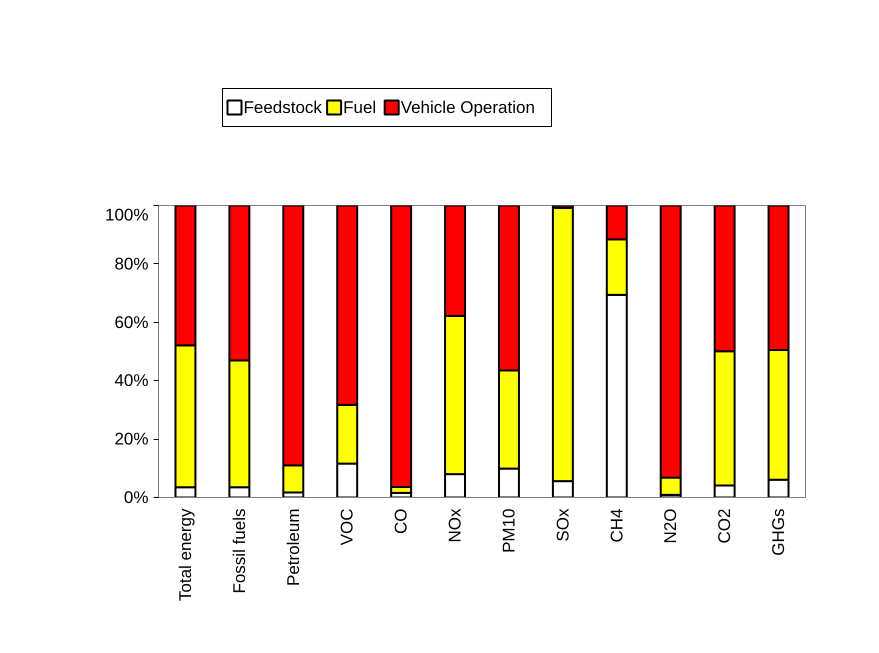  Describe the element at coordinates (127, 215) in the screenshot. I see `y-tick-label: 100%` at that location.